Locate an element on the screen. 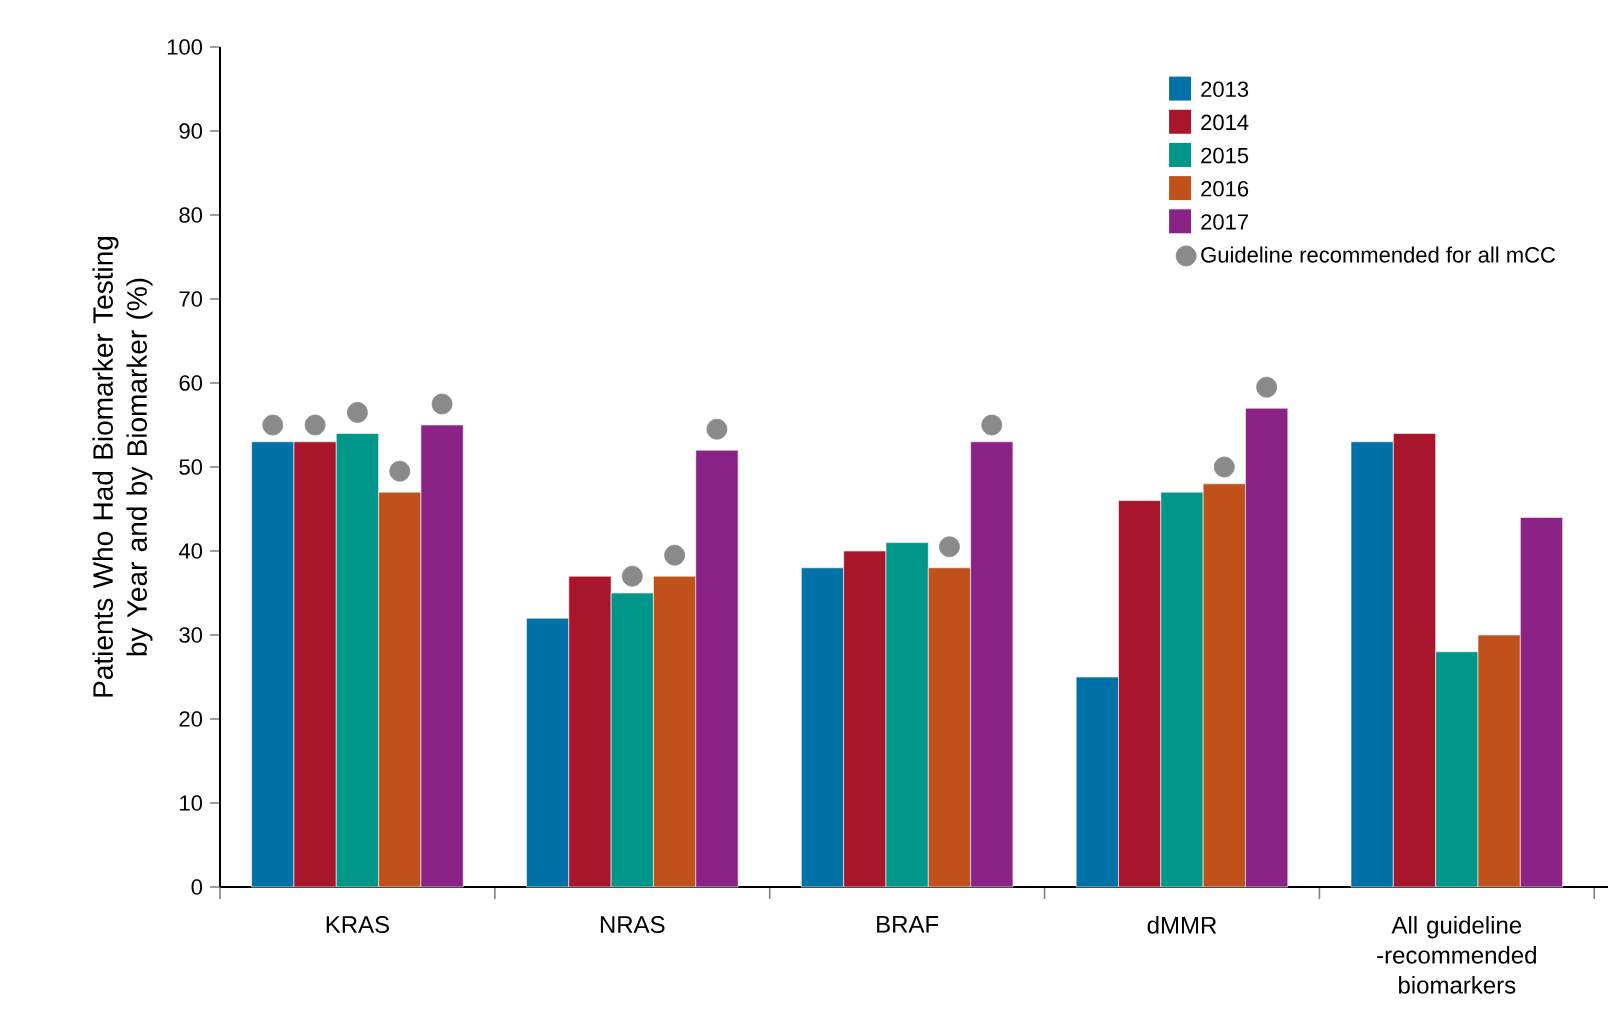 The width and height of the screenshot is (1611, 1035). y-tick-label: 40 is located at coordinates (190, 551).